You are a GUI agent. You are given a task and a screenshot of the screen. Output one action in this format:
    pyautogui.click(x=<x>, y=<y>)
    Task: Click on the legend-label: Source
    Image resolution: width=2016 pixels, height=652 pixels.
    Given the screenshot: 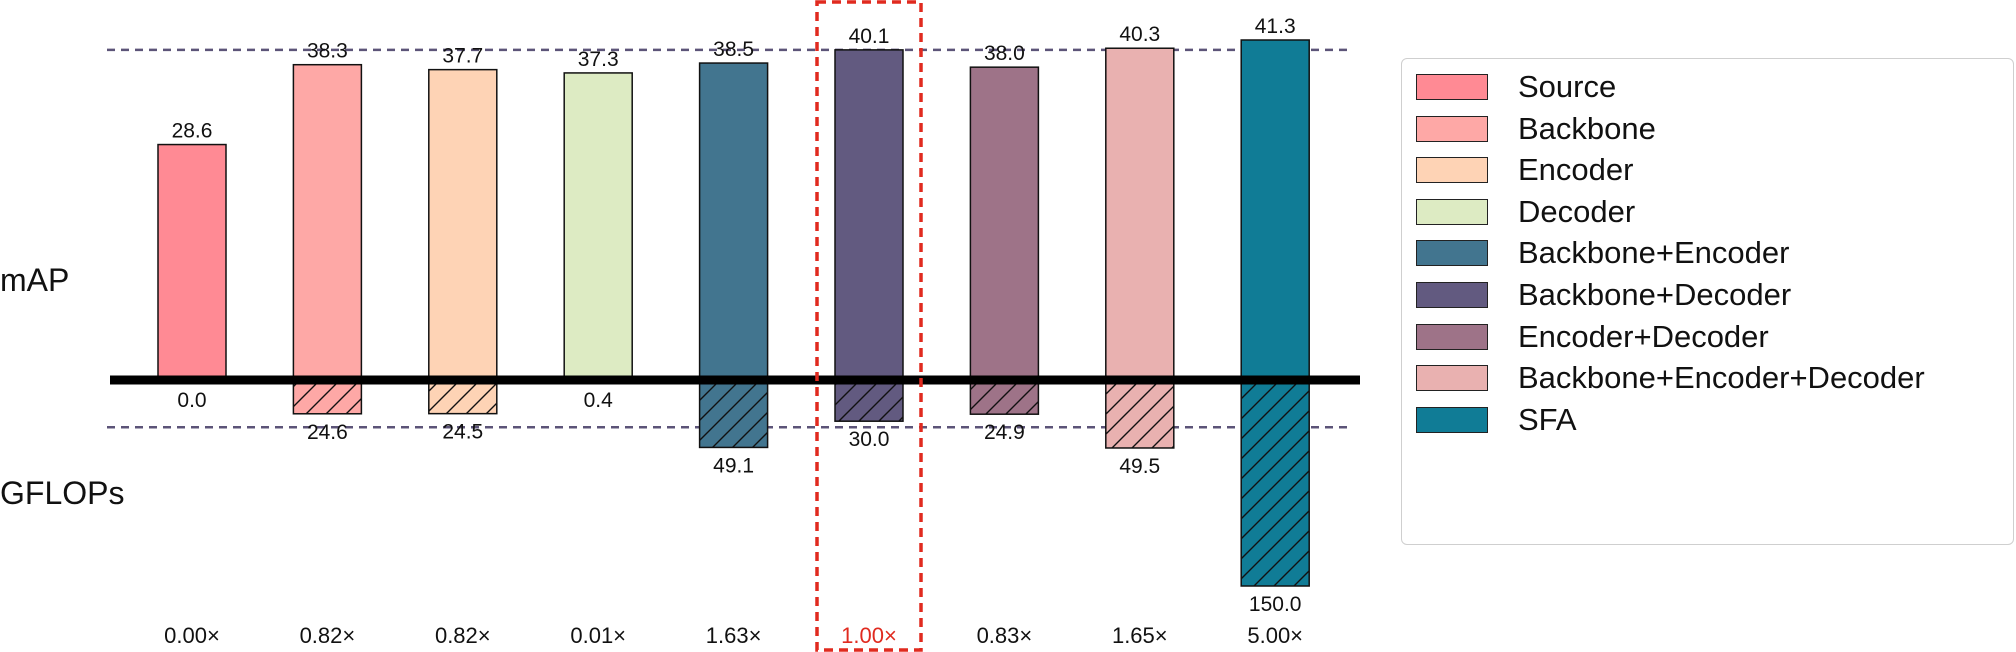 What is the action you would take?
    pyautogui.click(x=1567, y=86)
    